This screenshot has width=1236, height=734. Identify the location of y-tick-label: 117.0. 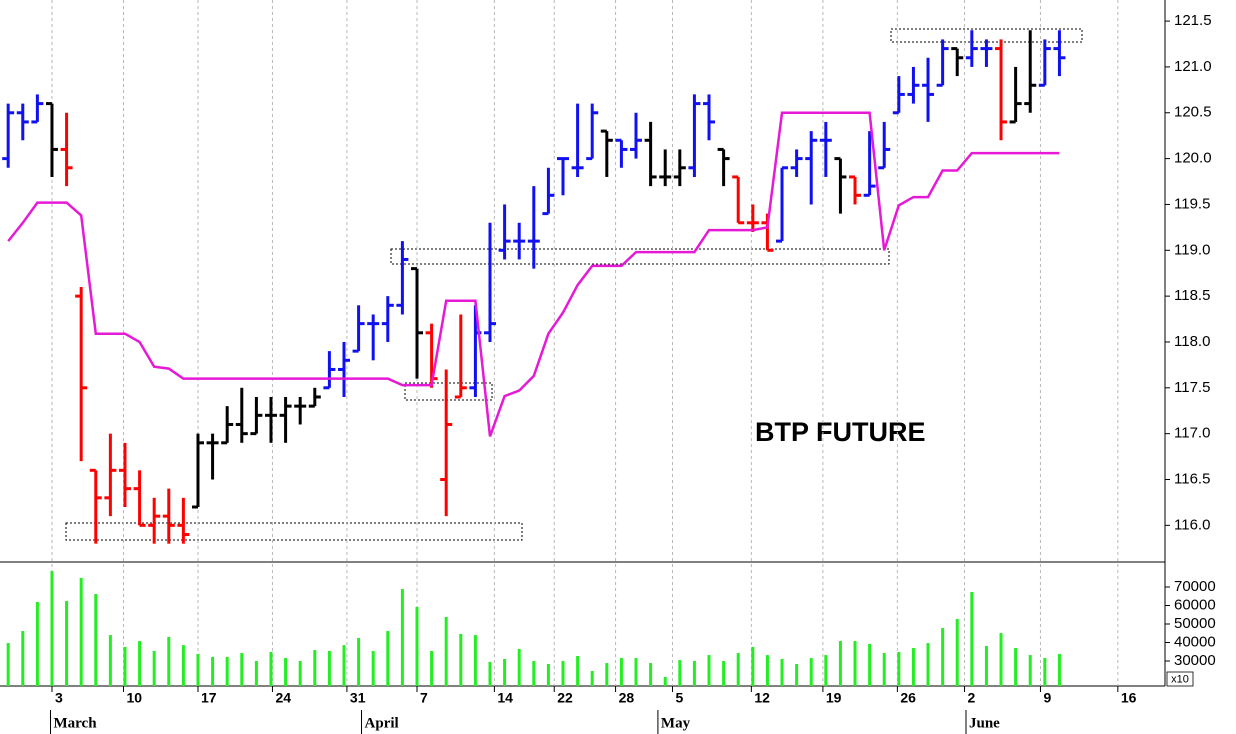
(1192, 433).